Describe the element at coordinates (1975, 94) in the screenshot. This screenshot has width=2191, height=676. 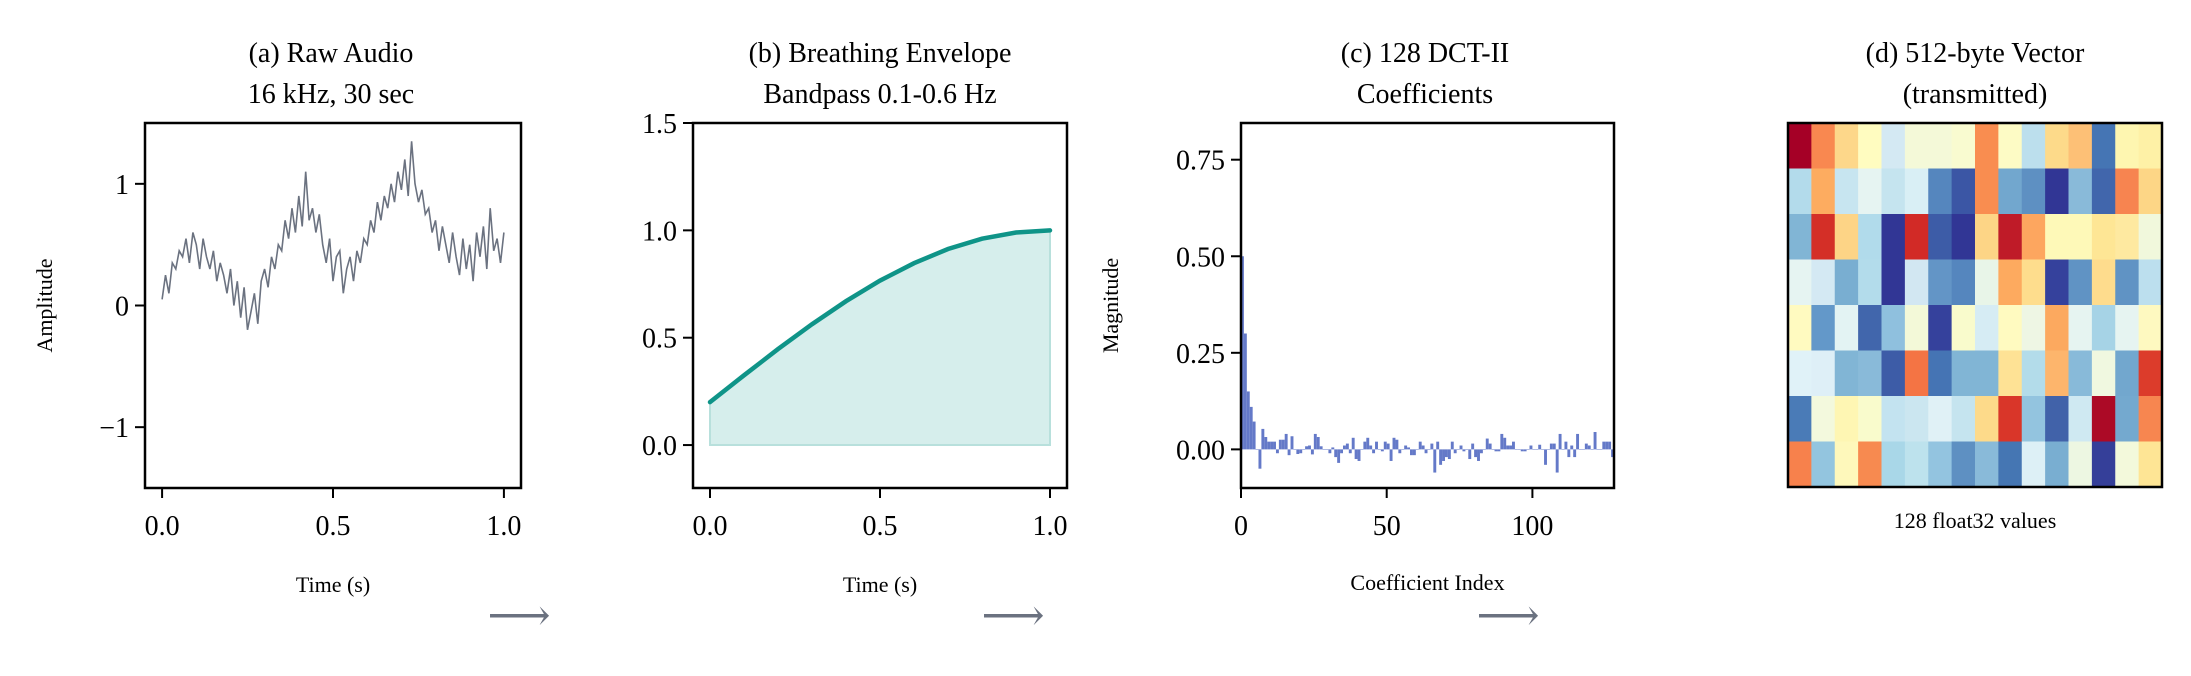
I see `panel-title-line2: (transmitted)` at that location.